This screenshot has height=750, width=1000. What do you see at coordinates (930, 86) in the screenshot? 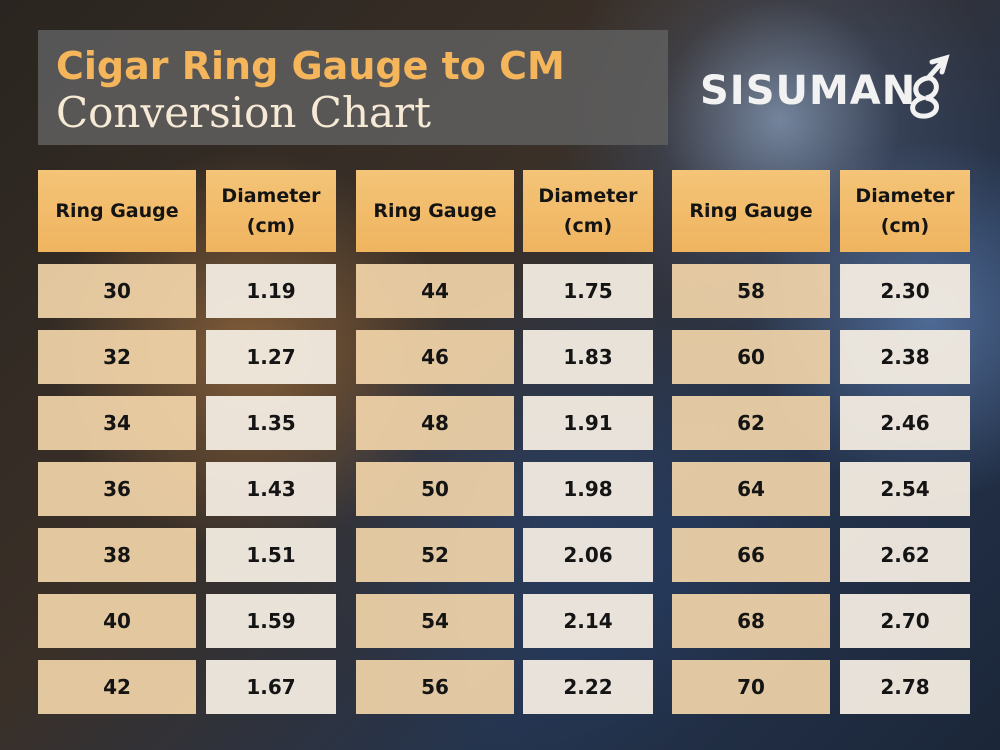
I see `brand-symbol` at bounding box center [930, 86].